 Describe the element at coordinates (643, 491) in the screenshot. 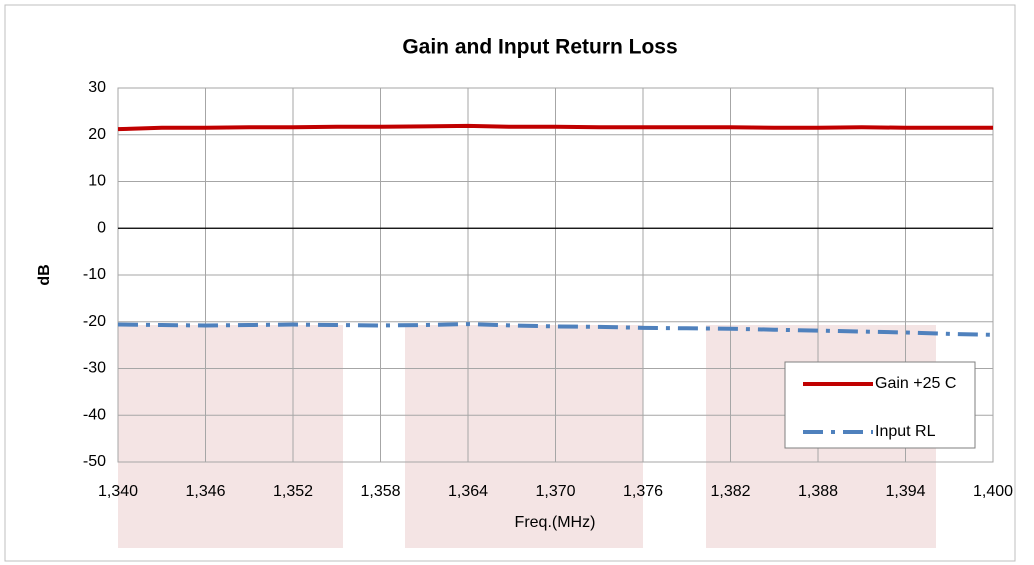

I see `x-tick-label: 1,376` at that location.